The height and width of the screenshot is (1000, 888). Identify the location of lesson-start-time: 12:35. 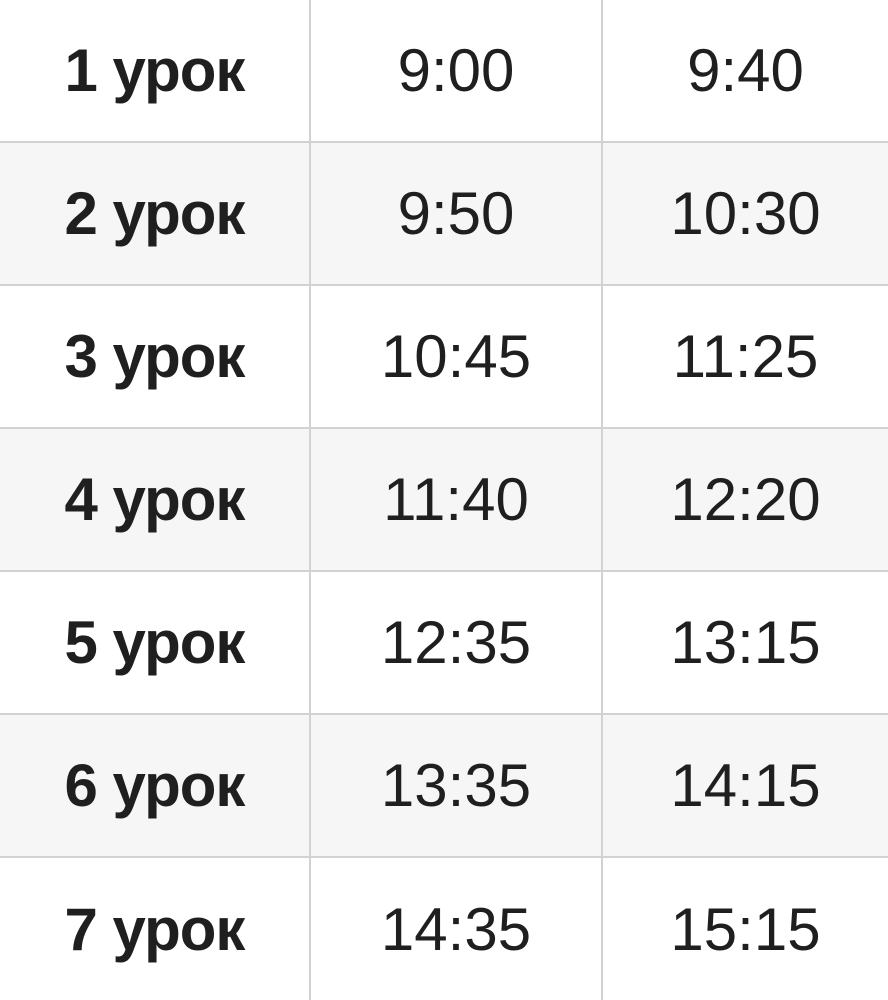
(456, 642).